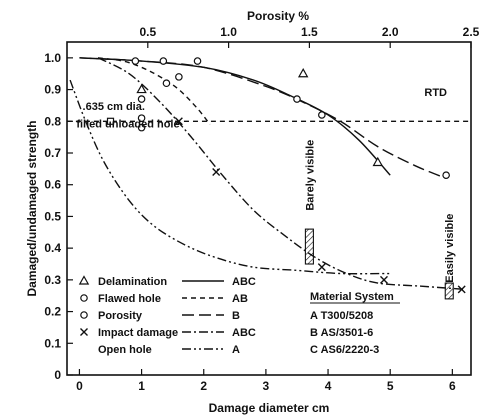 Image resolution: width=500 pixels, height=420 pixels. Describe the element at coordinates (390, 32) in the screenshot. I see `top-x-tick-label: 2.0` at that location.